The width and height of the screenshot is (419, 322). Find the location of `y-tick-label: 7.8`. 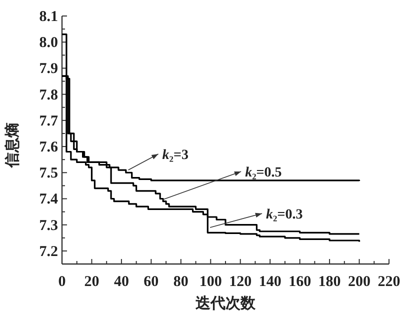

y-tick-label: 7.8 is located at coordinates (48, 95).